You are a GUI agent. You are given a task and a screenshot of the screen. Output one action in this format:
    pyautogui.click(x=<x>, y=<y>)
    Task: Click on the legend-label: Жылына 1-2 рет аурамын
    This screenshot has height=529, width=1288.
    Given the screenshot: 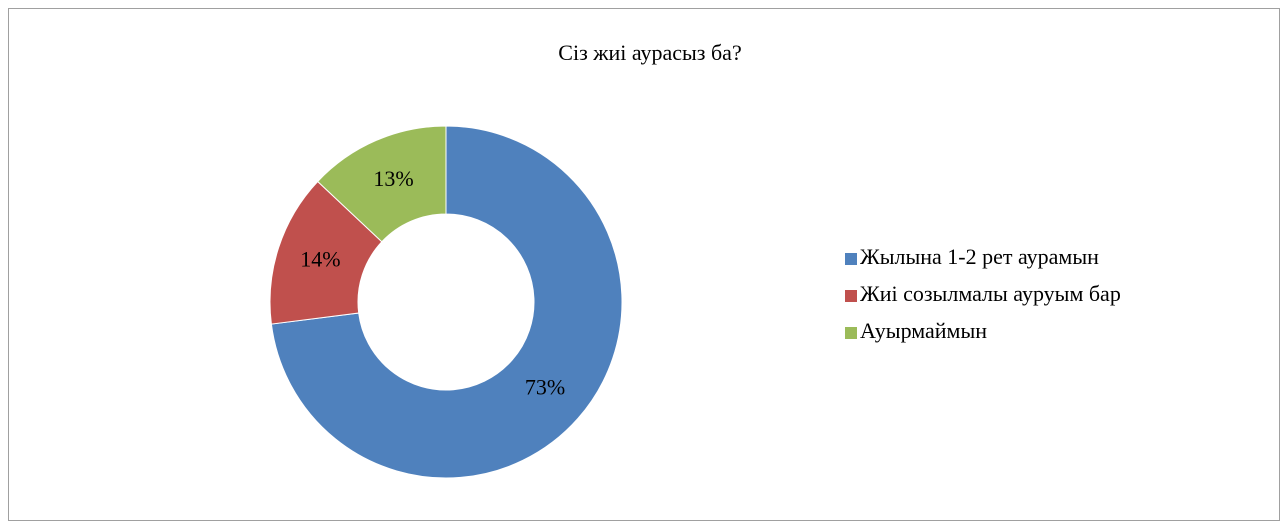 What is the action you would take?
    pyautogui.click(x=979, y=256)
    